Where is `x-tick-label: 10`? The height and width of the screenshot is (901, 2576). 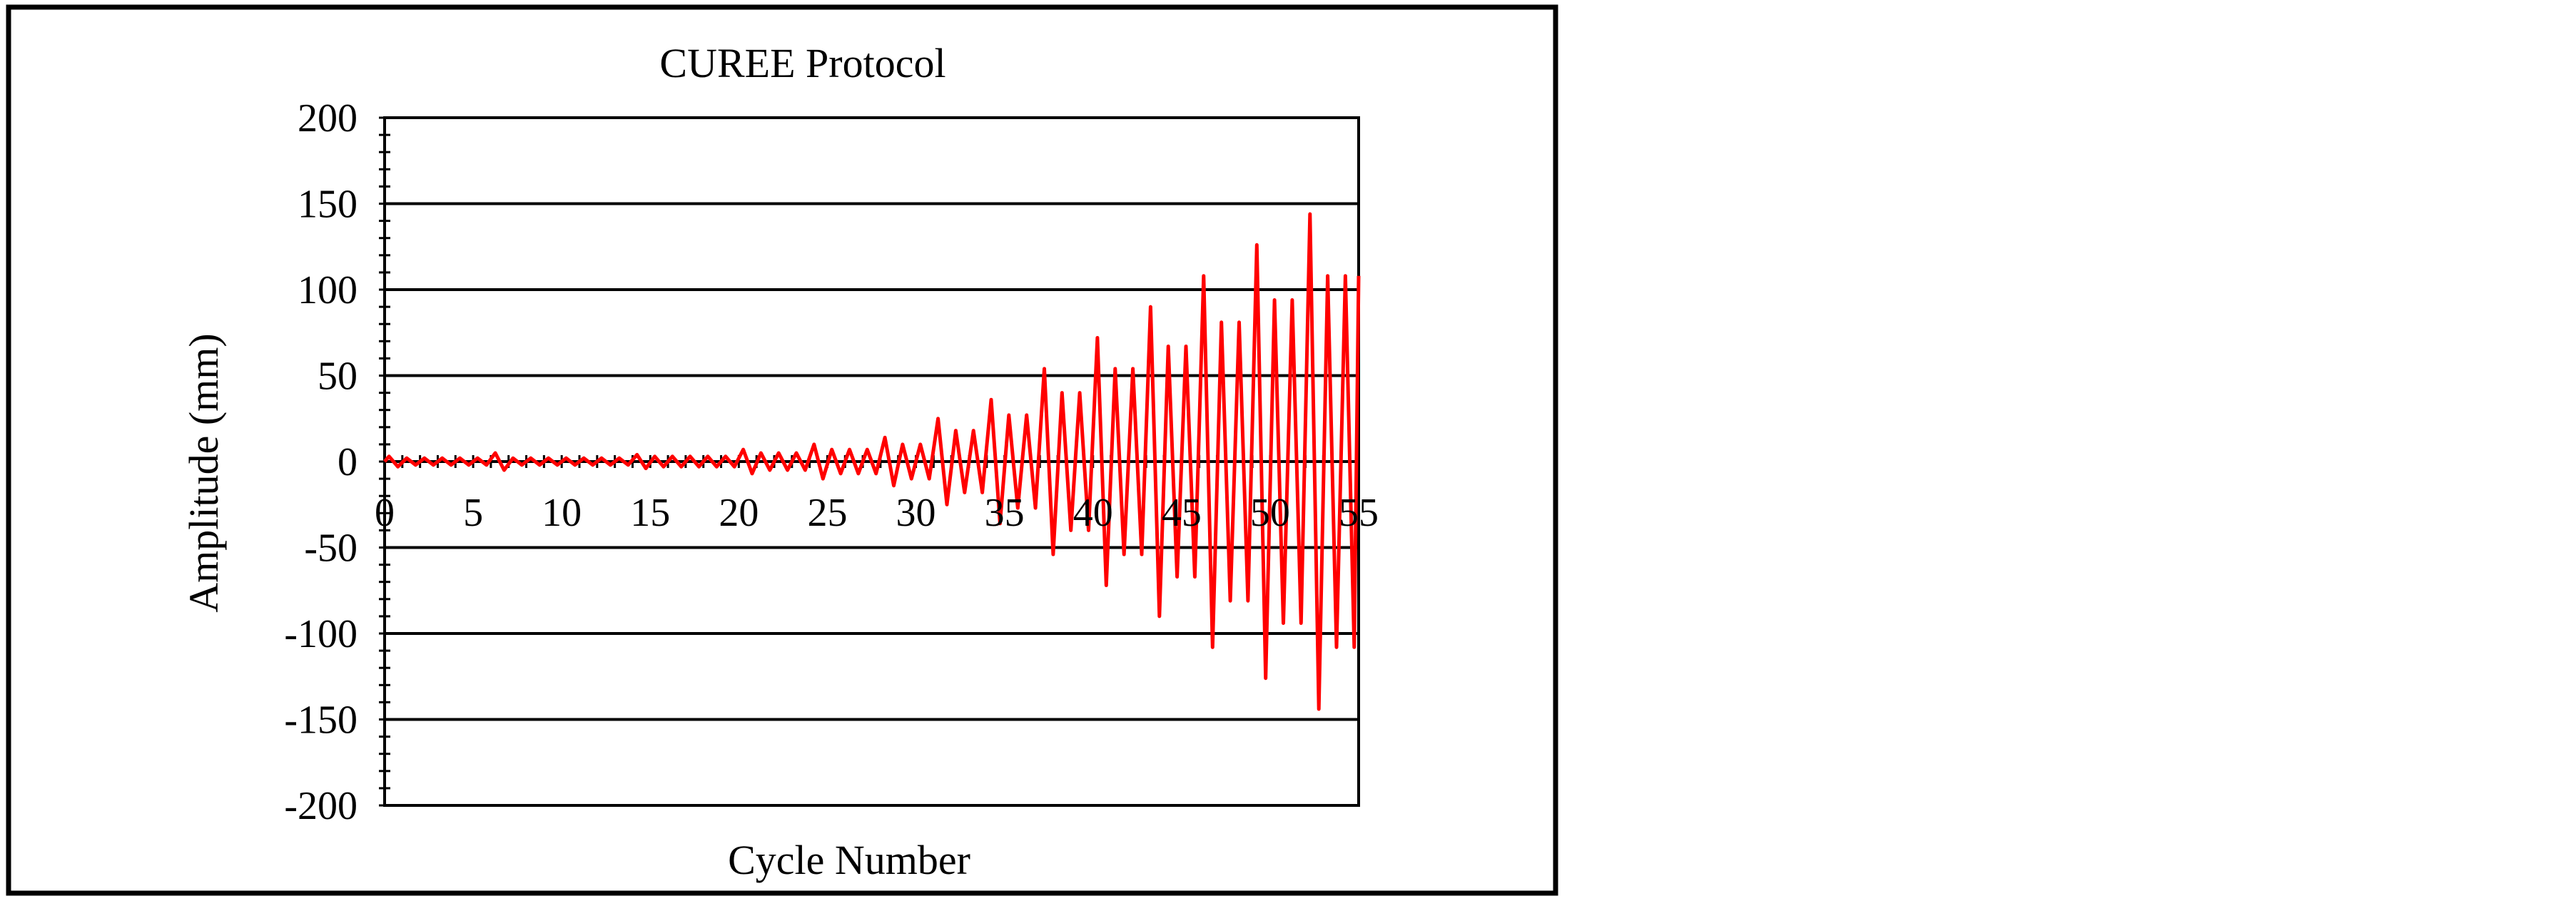 x-tick-label: 10 is located at coordinates (562, 513).